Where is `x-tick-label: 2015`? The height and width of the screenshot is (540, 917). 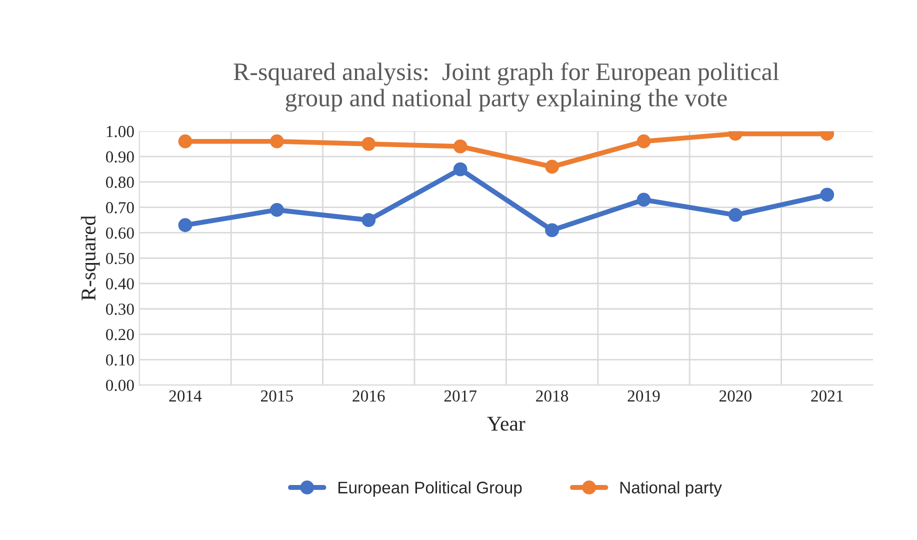 x-tick-label: 2015 is located at coordinates (277, 396).